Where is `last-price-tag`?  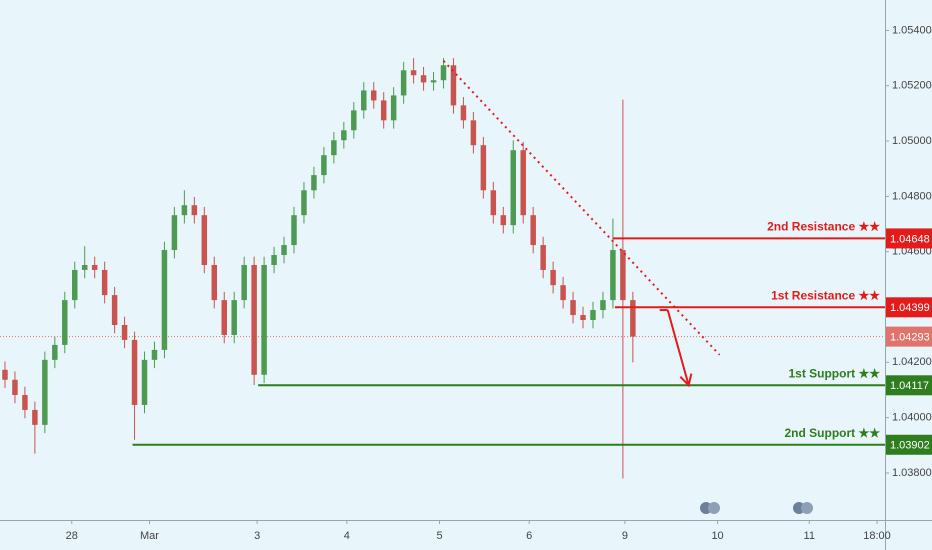
last-price-tag is located at coordinates (909, 336).